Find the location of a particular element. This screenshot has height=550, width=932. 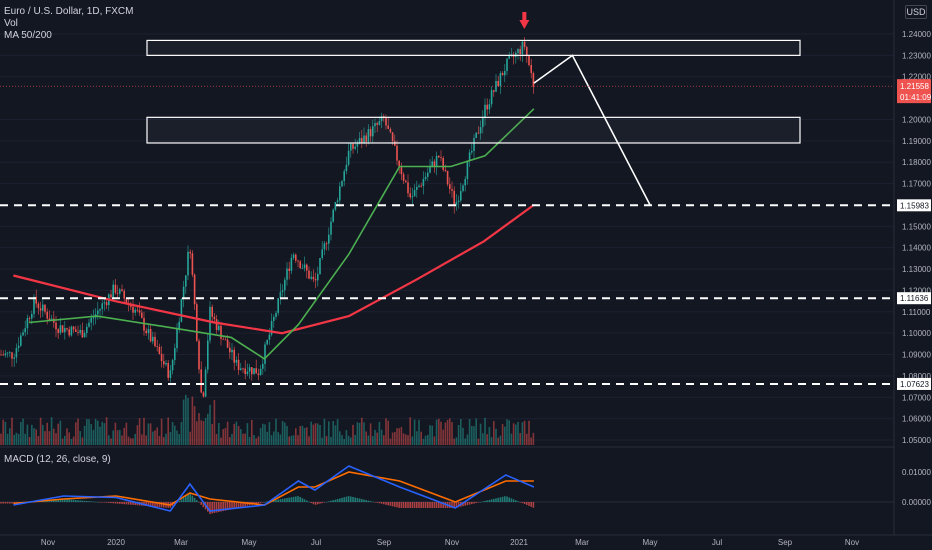

price-tick-label: 1.18000 is located at coordinates (916, 162).